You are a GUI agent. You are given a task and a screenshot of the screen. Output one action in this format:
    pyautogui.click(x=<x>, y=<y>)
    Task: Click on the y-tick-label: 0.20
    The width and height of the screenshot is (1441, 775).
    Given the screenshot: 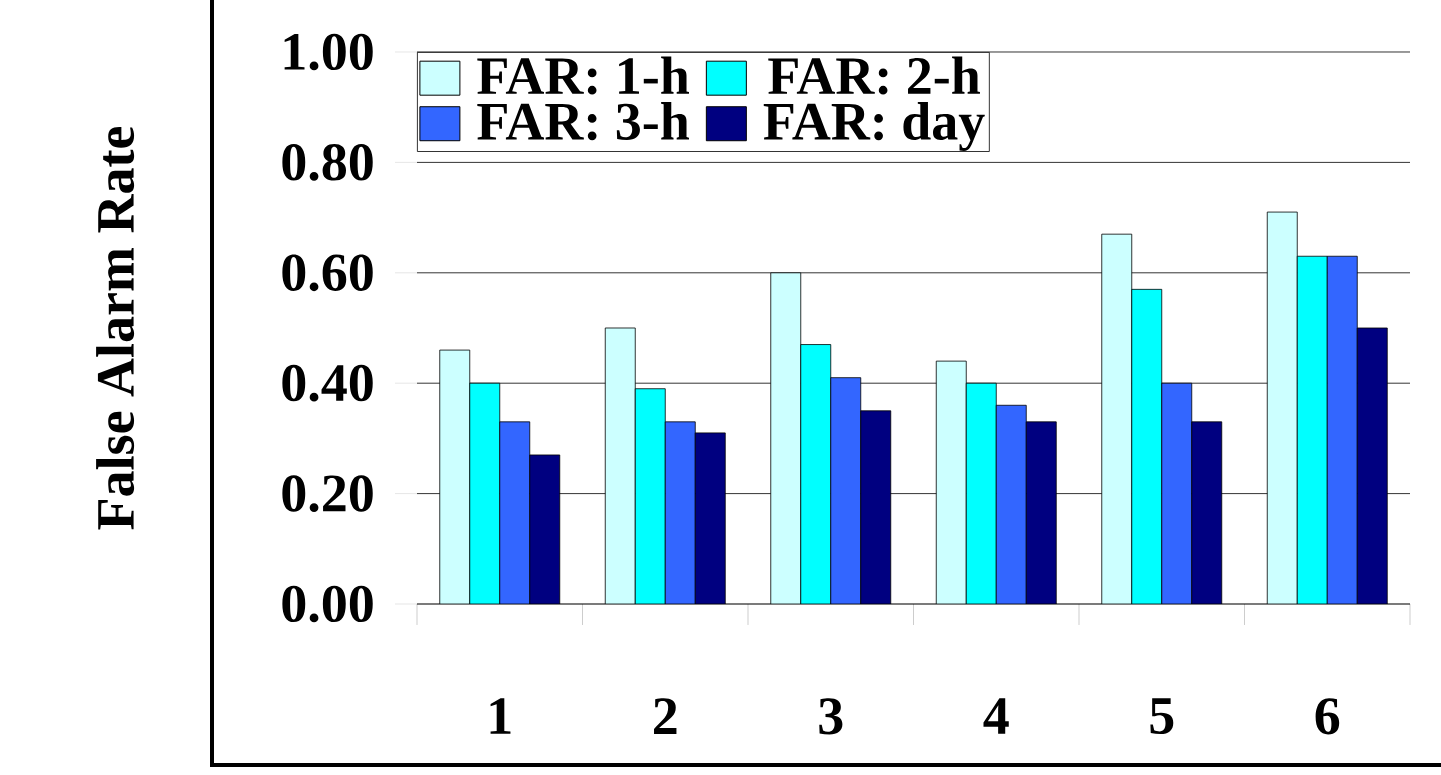 What is the action you would take?
    pyautogui.click(x=327, y=493)
    